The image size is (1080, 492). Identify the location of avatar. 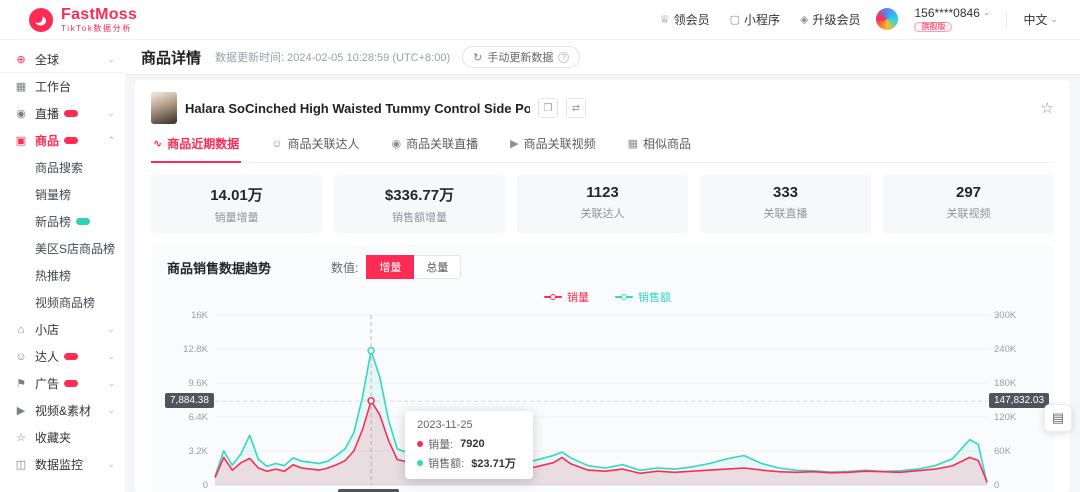
(887, 19).